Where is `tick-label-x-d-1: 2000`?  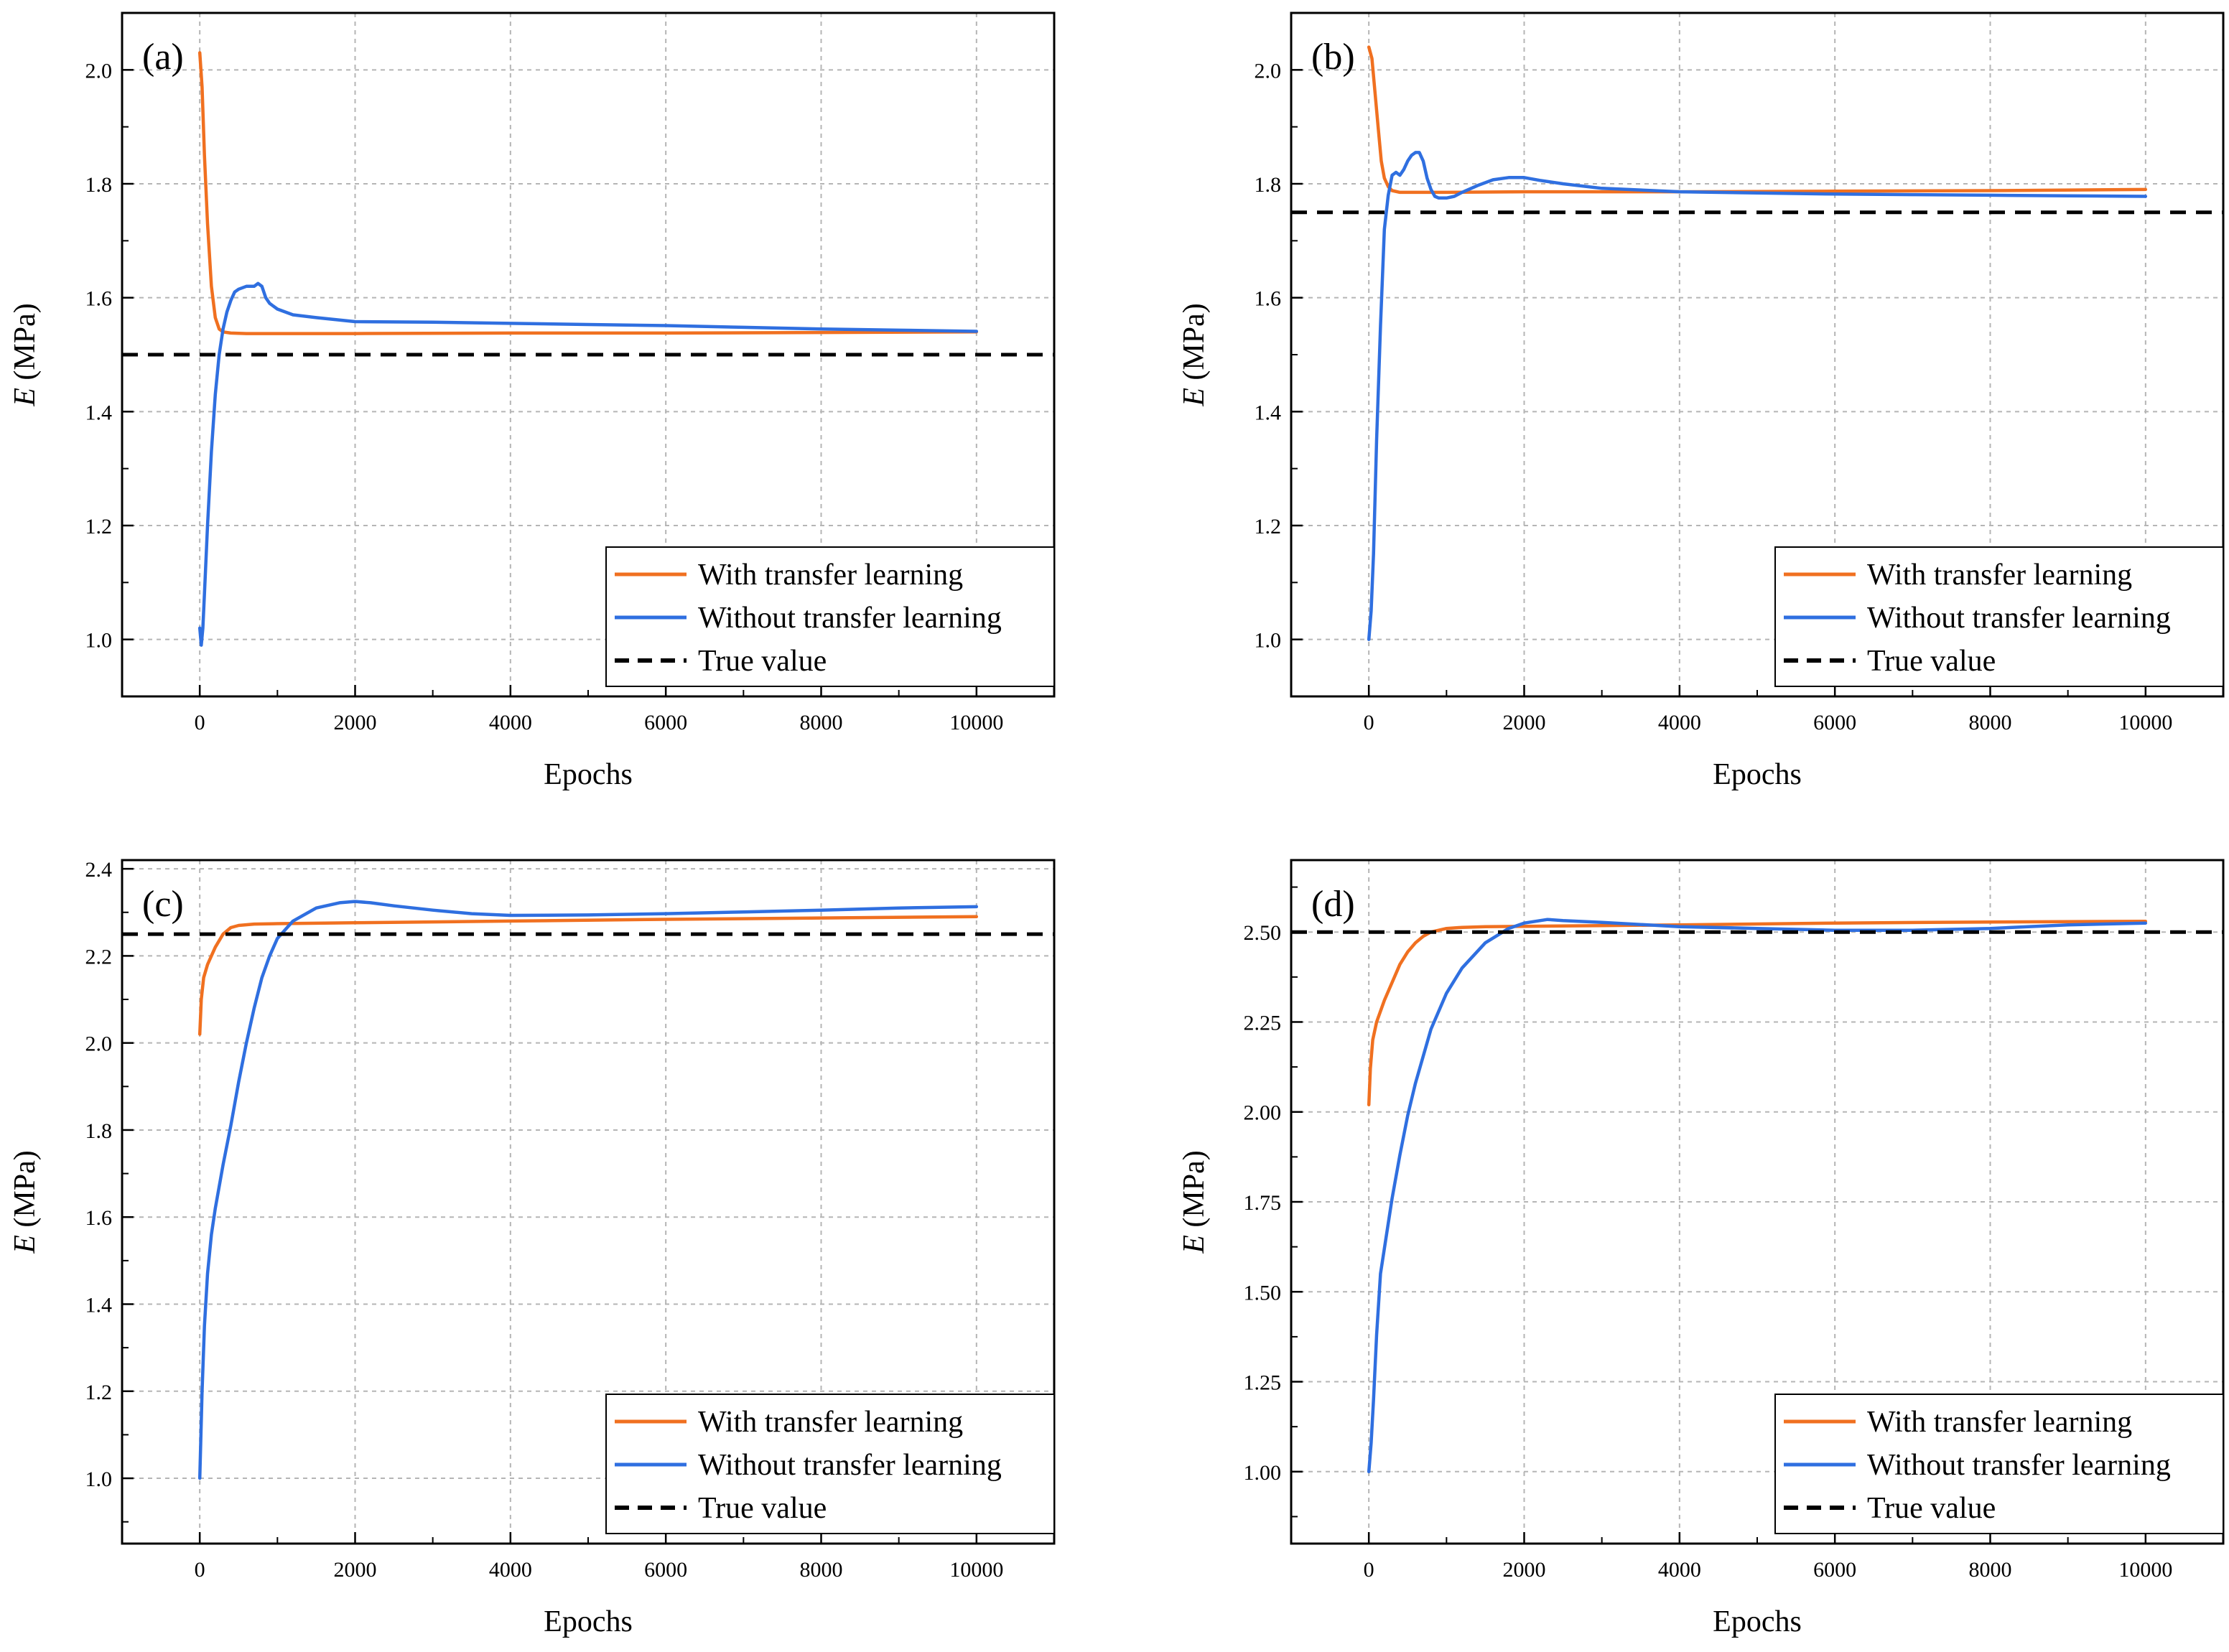
tick-label-x-d-1: 2000 is located at coordinates (1524, 1570).